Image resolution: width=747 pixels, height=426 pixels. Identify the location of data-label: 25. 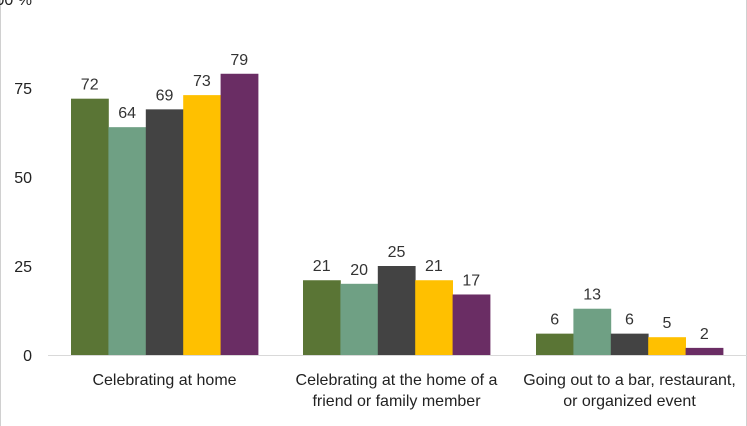
(397, 252).